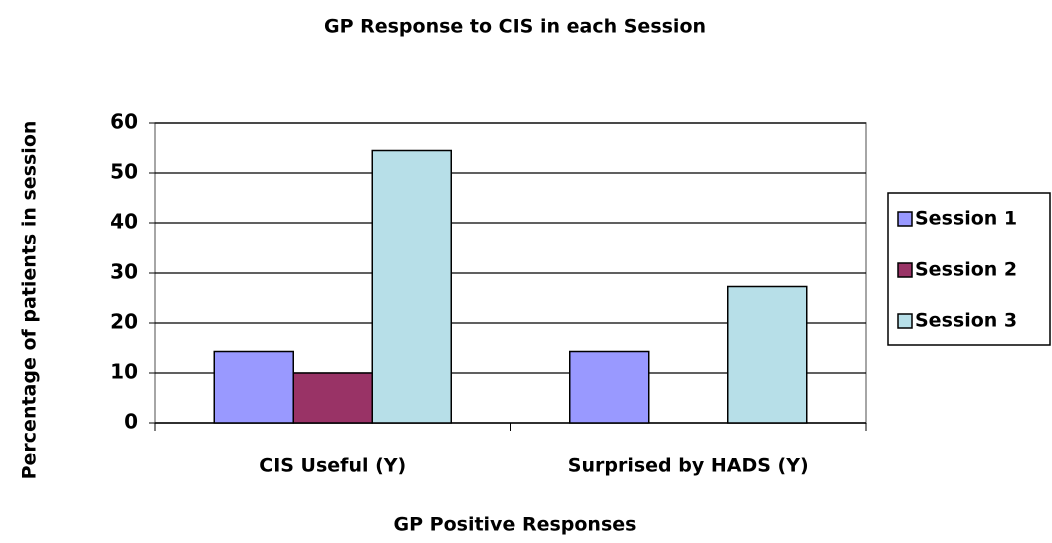 Image resolution: width=1052 pixels, height=543 pixels. I want to click on legend-label: Session 1, so click(966, 219).